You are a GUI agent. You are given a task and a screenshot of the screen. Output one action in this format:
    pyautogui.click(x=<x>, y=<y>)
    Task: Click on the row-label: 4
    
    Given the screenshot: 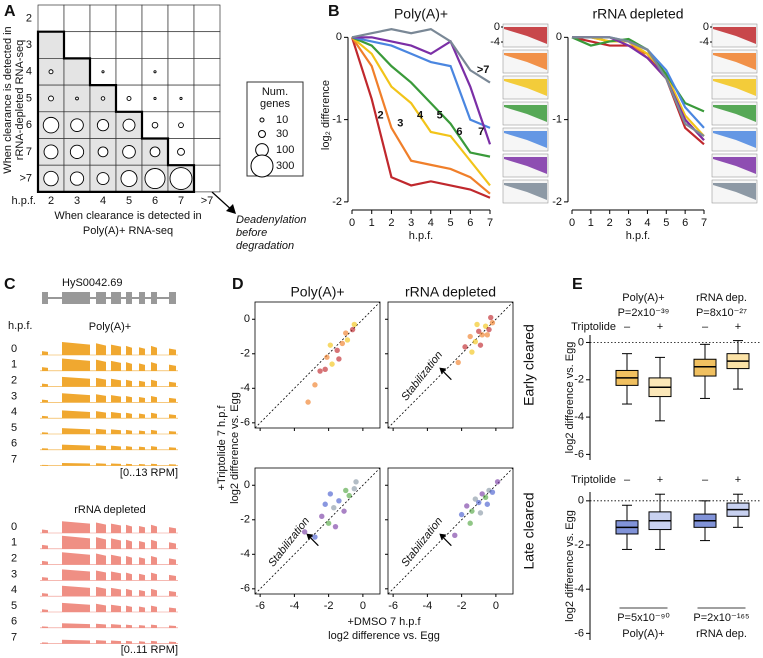 What is the action you would take?
    pyautogui.click(x=29, y=72)
    